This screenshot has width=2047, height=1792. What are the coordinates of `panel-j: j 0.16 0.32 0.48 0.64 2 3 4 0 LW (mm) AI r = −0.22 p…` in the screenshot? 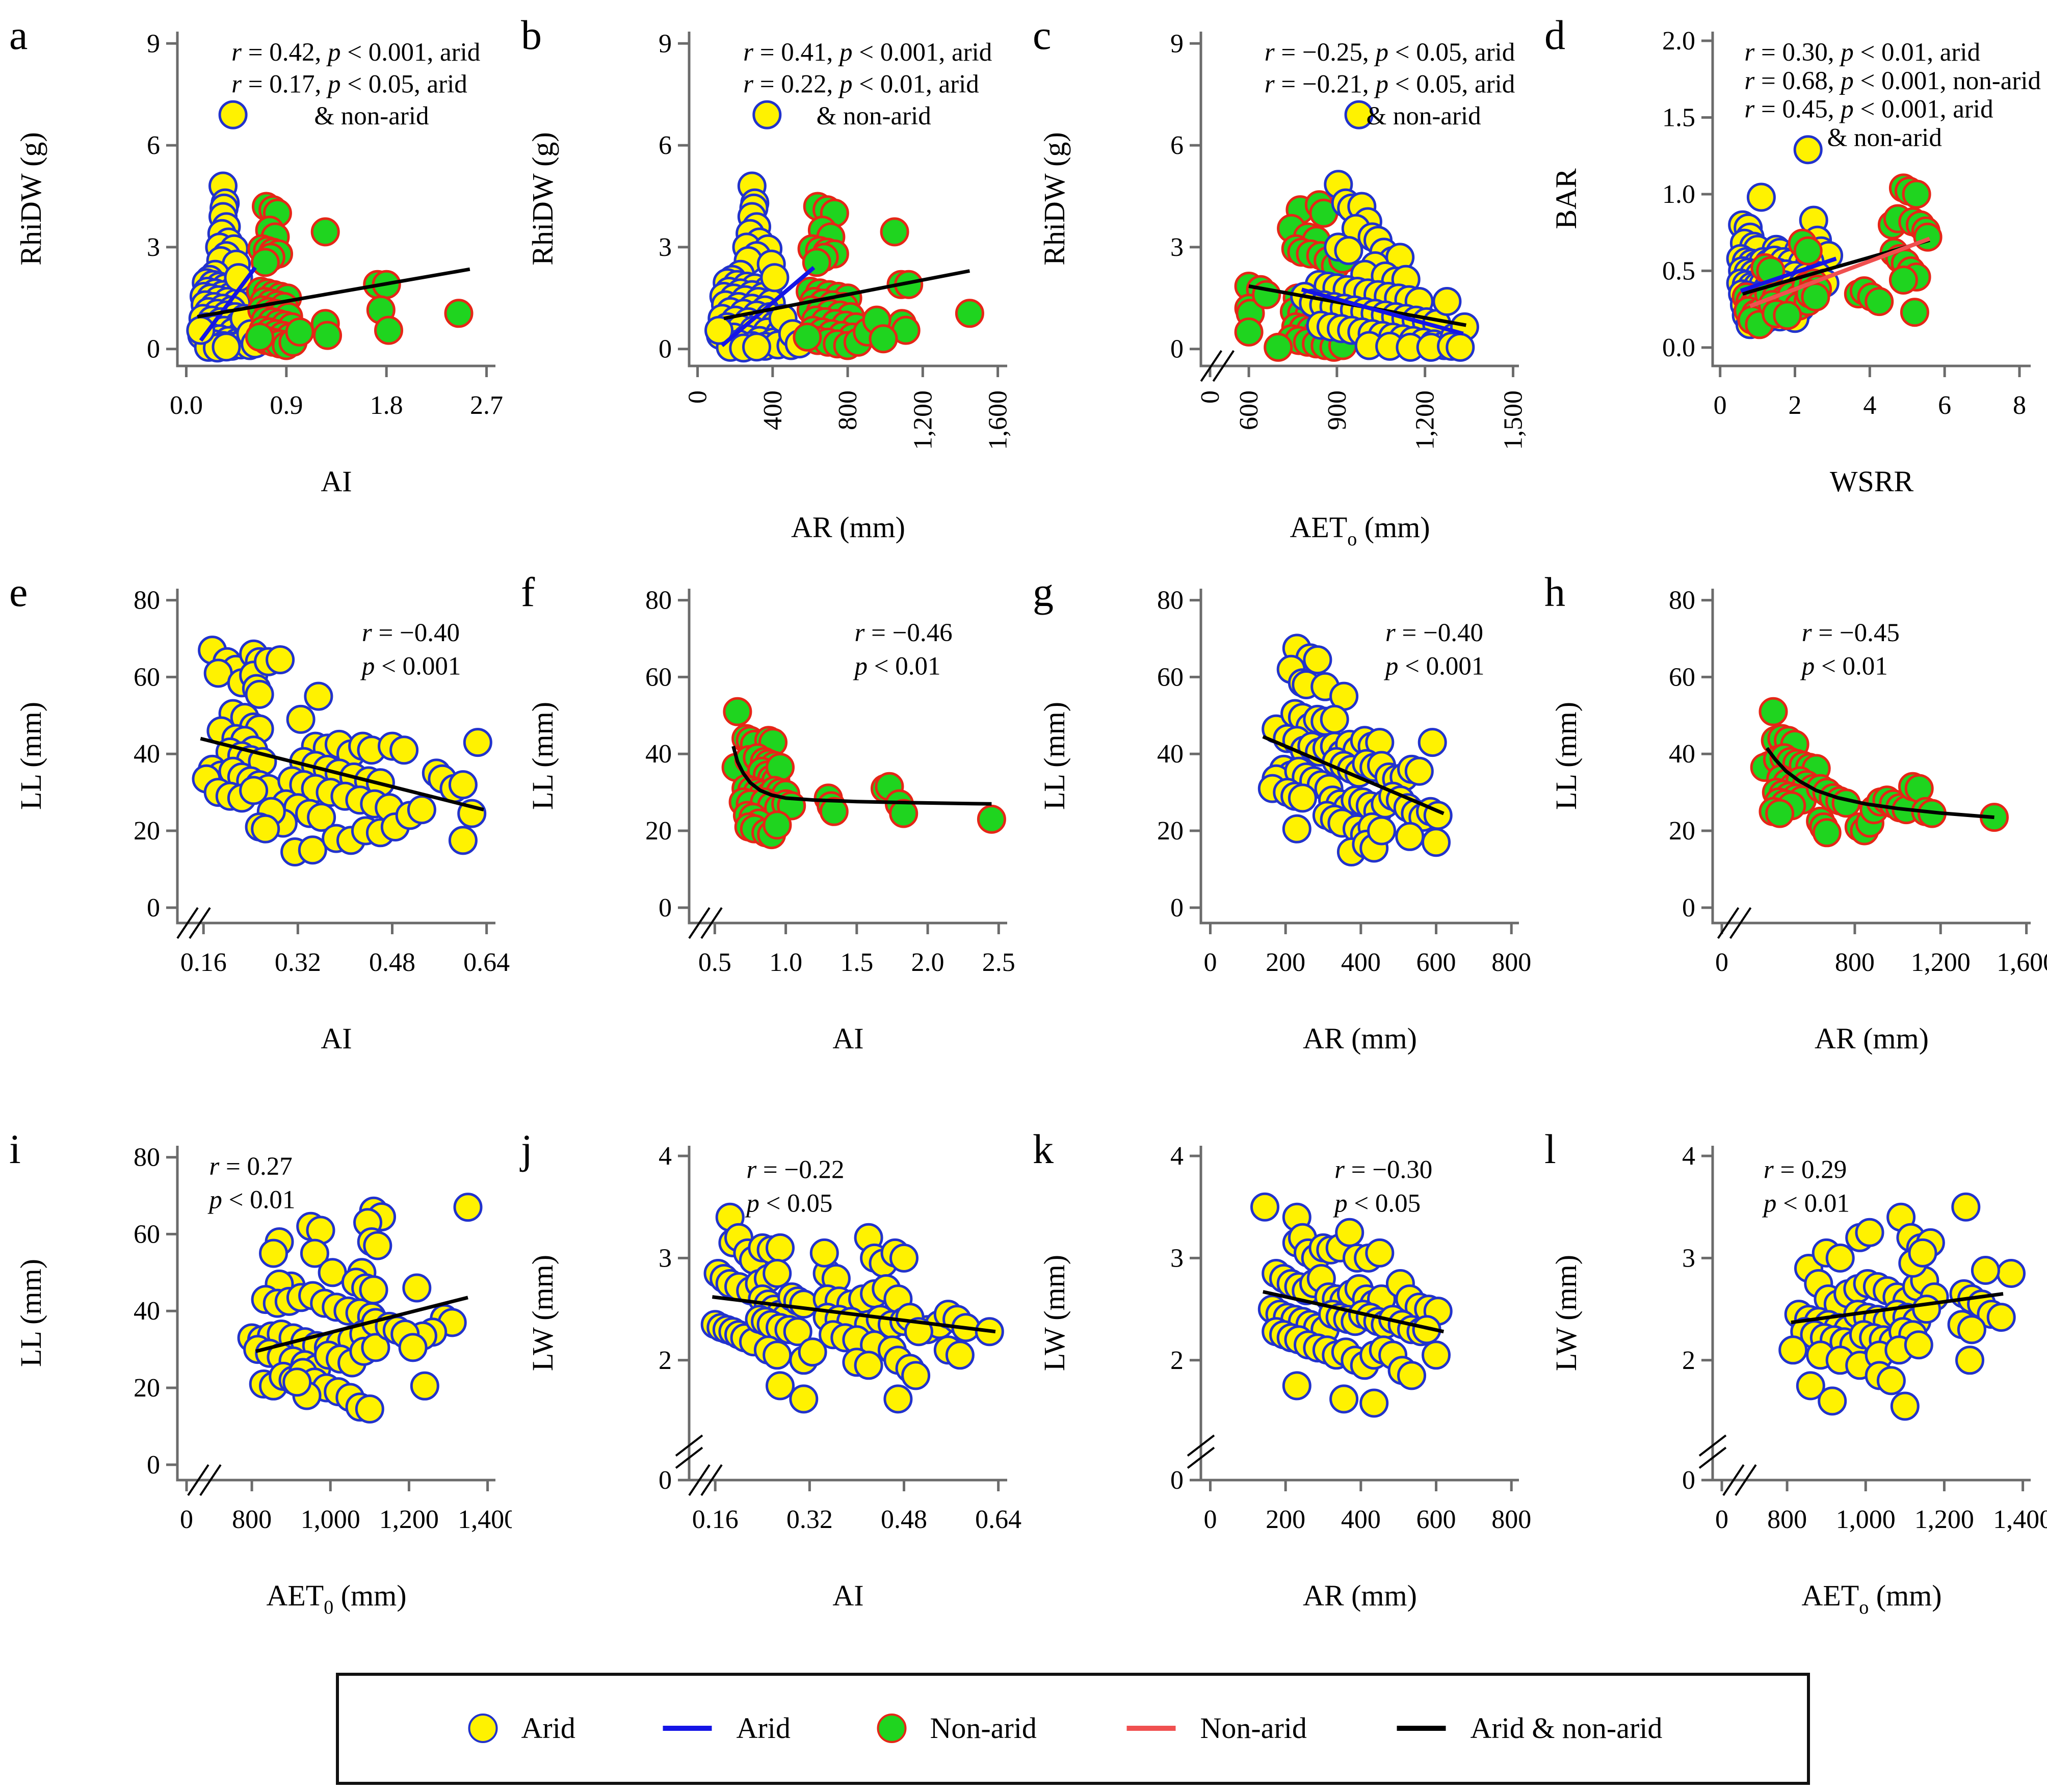 It's located at (770, 1369).